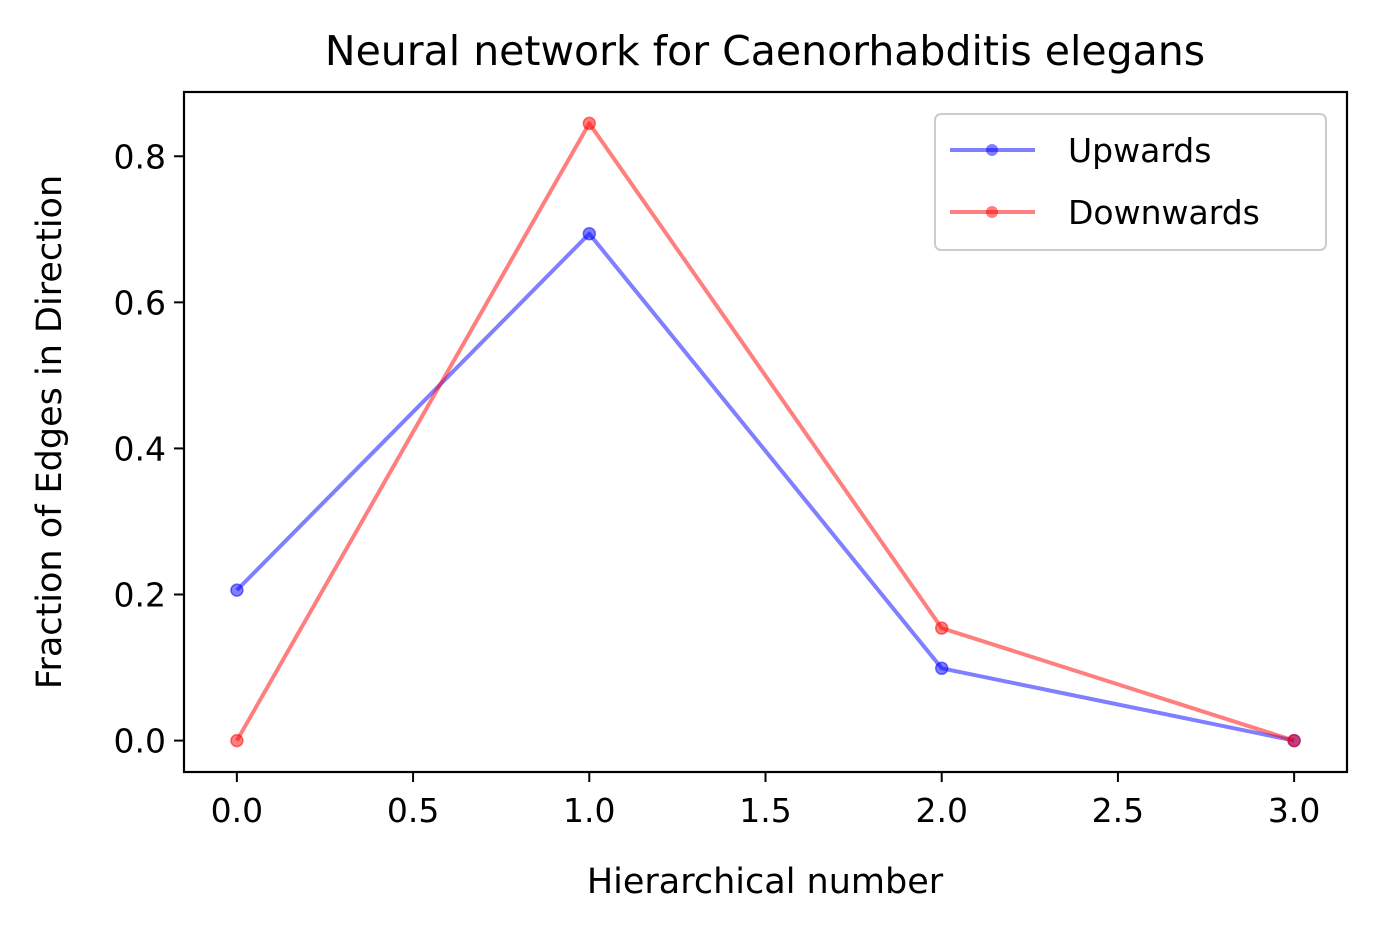 Image resolution: width=1376 pixels, height=932 pixels. I want to click on x-tick-label: 2.5, so click(1118, 810).